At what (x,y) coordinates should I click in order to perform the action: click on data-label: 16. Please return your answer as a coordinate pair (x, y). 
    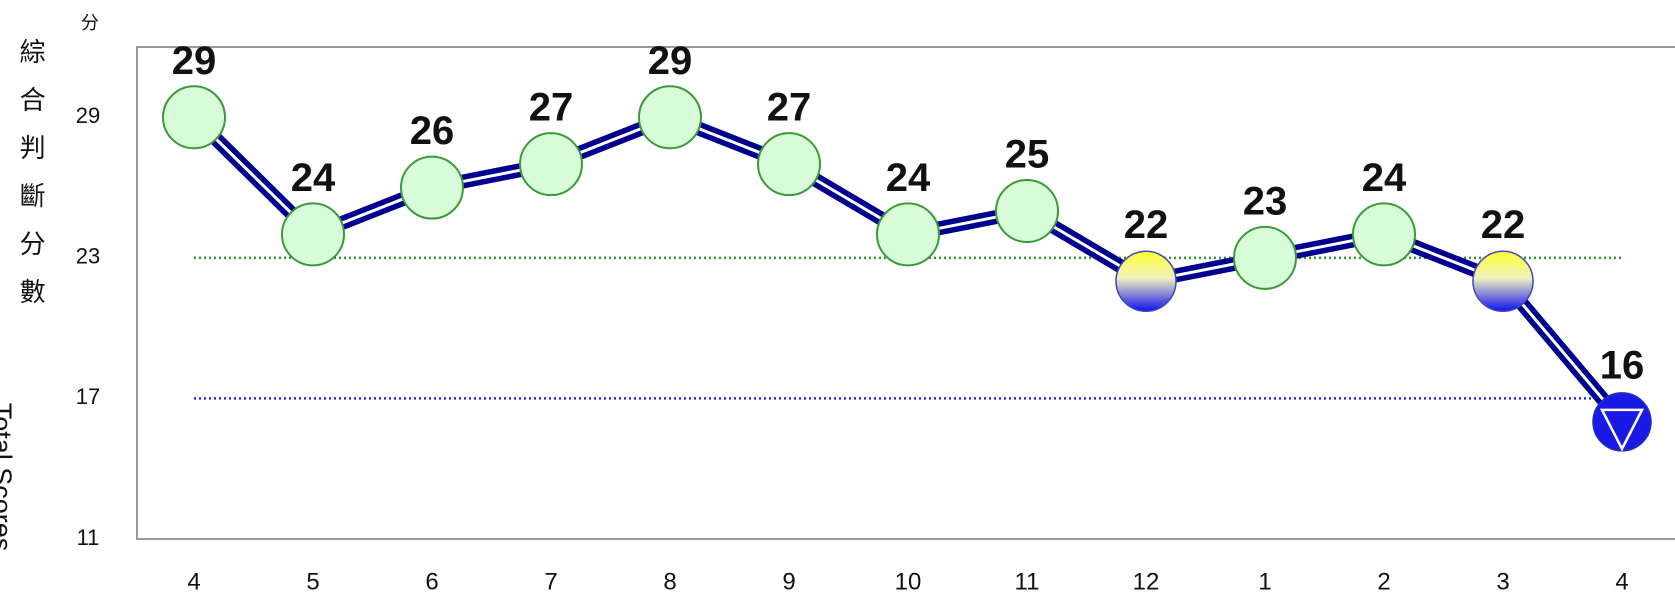
    Looking at the image, I should click on (1622, 365).